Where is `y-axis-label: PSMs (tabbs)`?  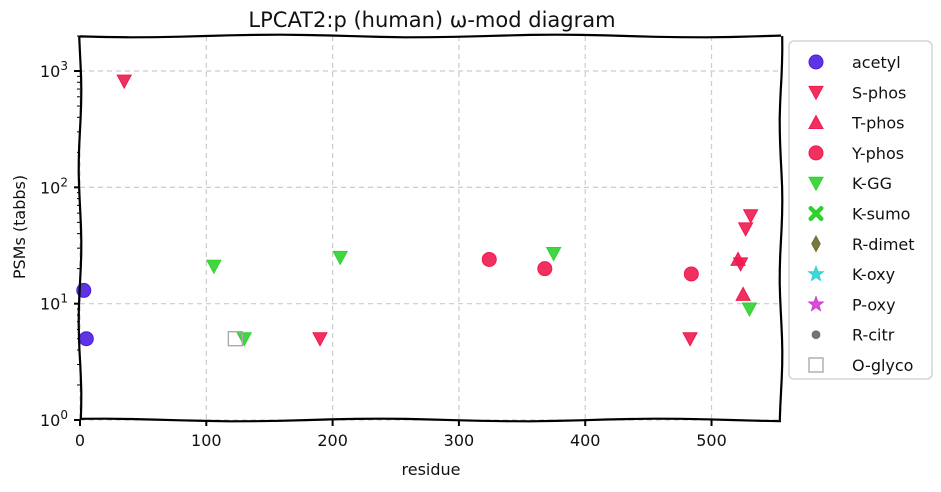 y-axis-label: PSMs (tabbs) is located at coordinates (19, 227).